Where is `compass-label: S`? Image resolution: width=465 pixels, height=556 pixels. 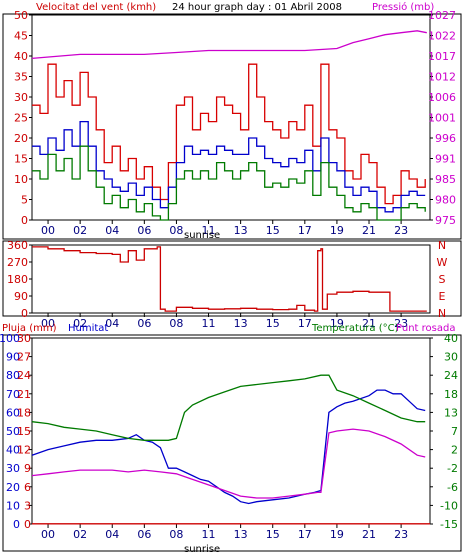 compass-label: S is located at coordinates (442, 279).